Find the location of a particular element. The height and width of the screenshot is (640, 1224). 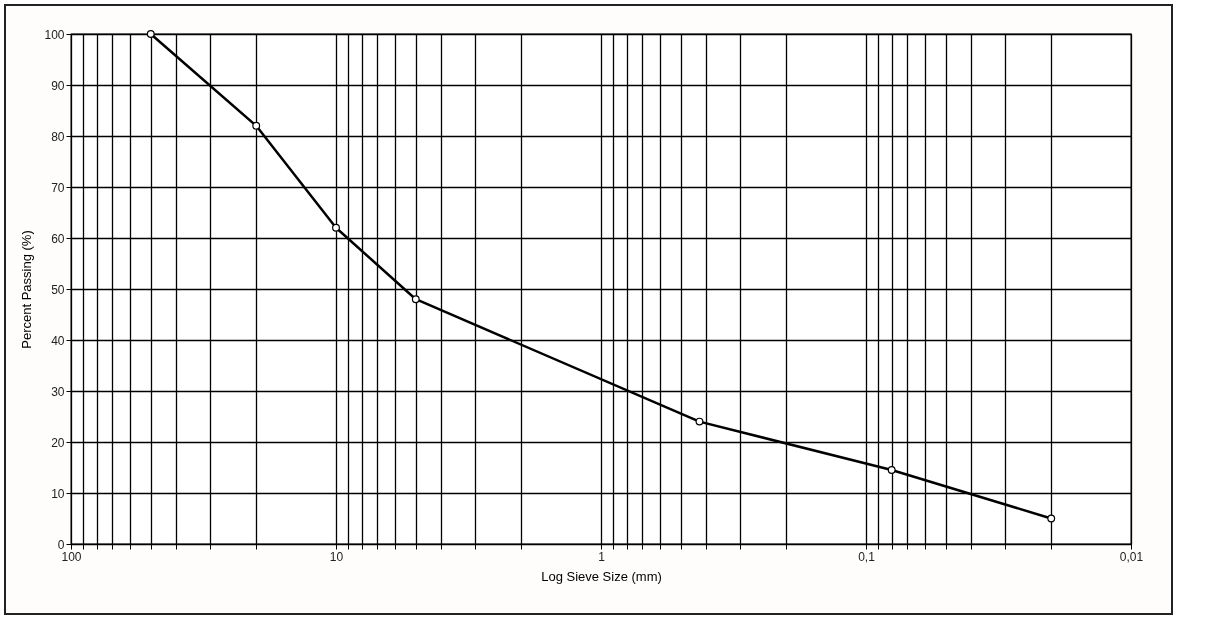

y-tick-label: 90 is located at coordinates (58, 85).